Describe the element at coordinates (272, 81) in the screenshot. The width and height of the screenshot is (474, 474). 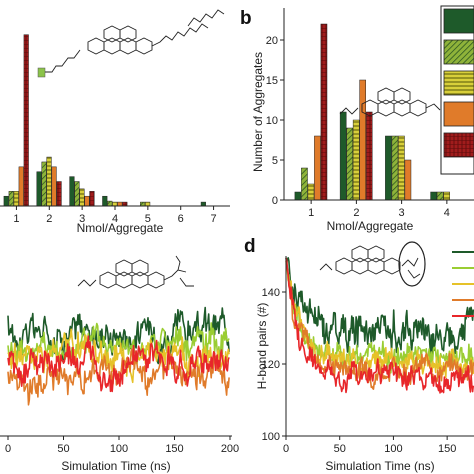
I see `panel-b-ytick-label: 15` at that location.